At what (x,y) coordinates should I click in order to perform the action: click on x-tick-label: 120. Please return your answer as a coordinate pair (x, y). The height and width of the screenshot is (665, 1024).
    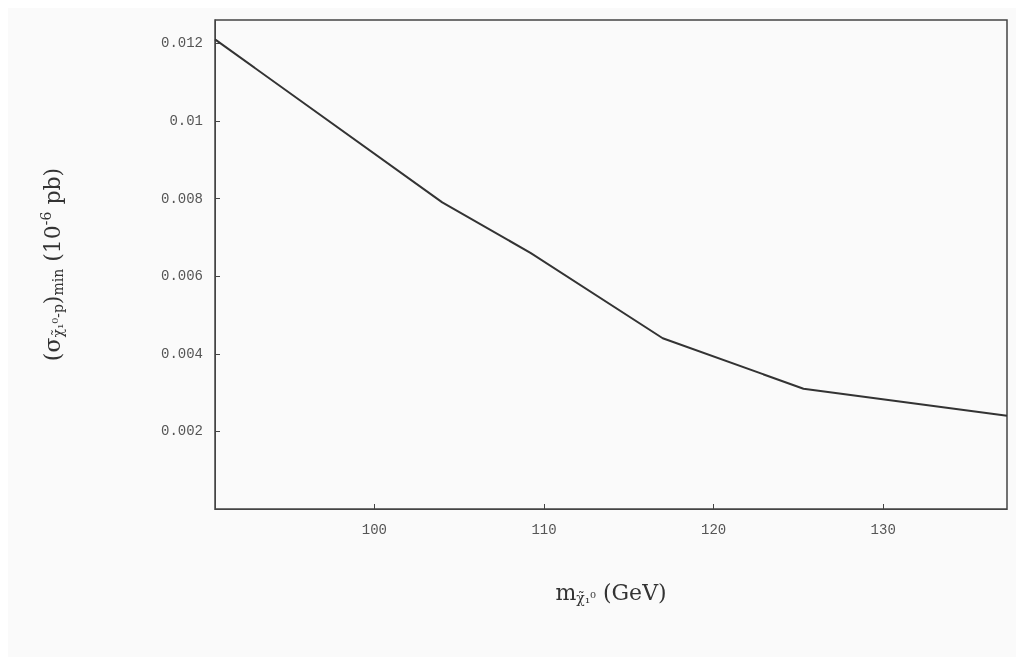
    Looking at the image, I should click on (713, 530).